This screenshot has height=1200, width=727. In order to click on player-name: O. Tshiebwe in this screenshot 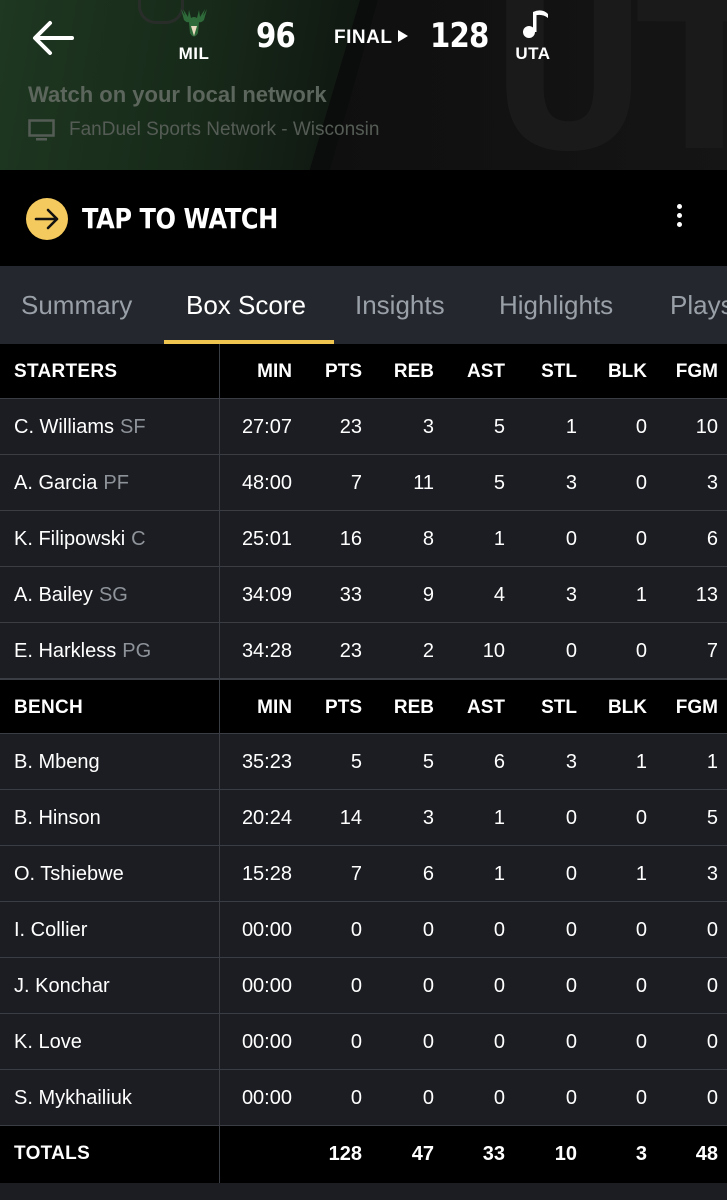, I will do `click(69, 874)`.